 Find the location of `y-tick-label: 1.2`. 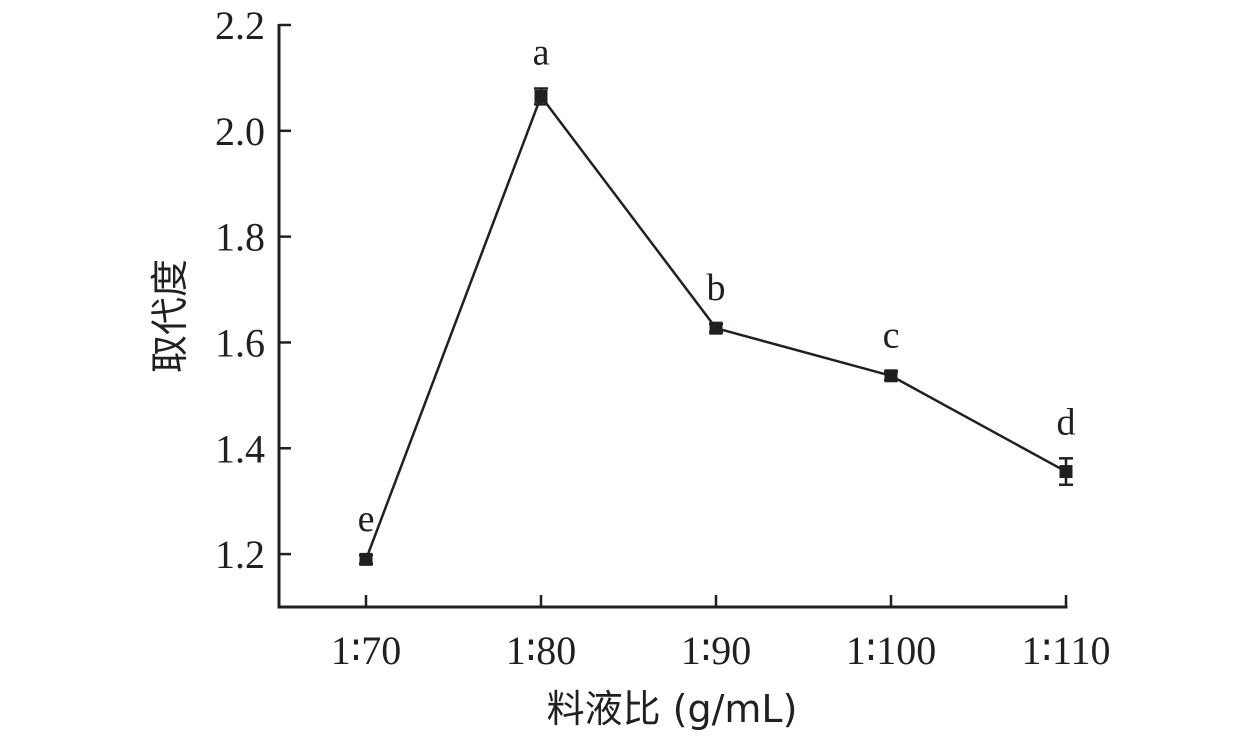

y-tick-label: 1.2 is located at coordinates (240, 554).